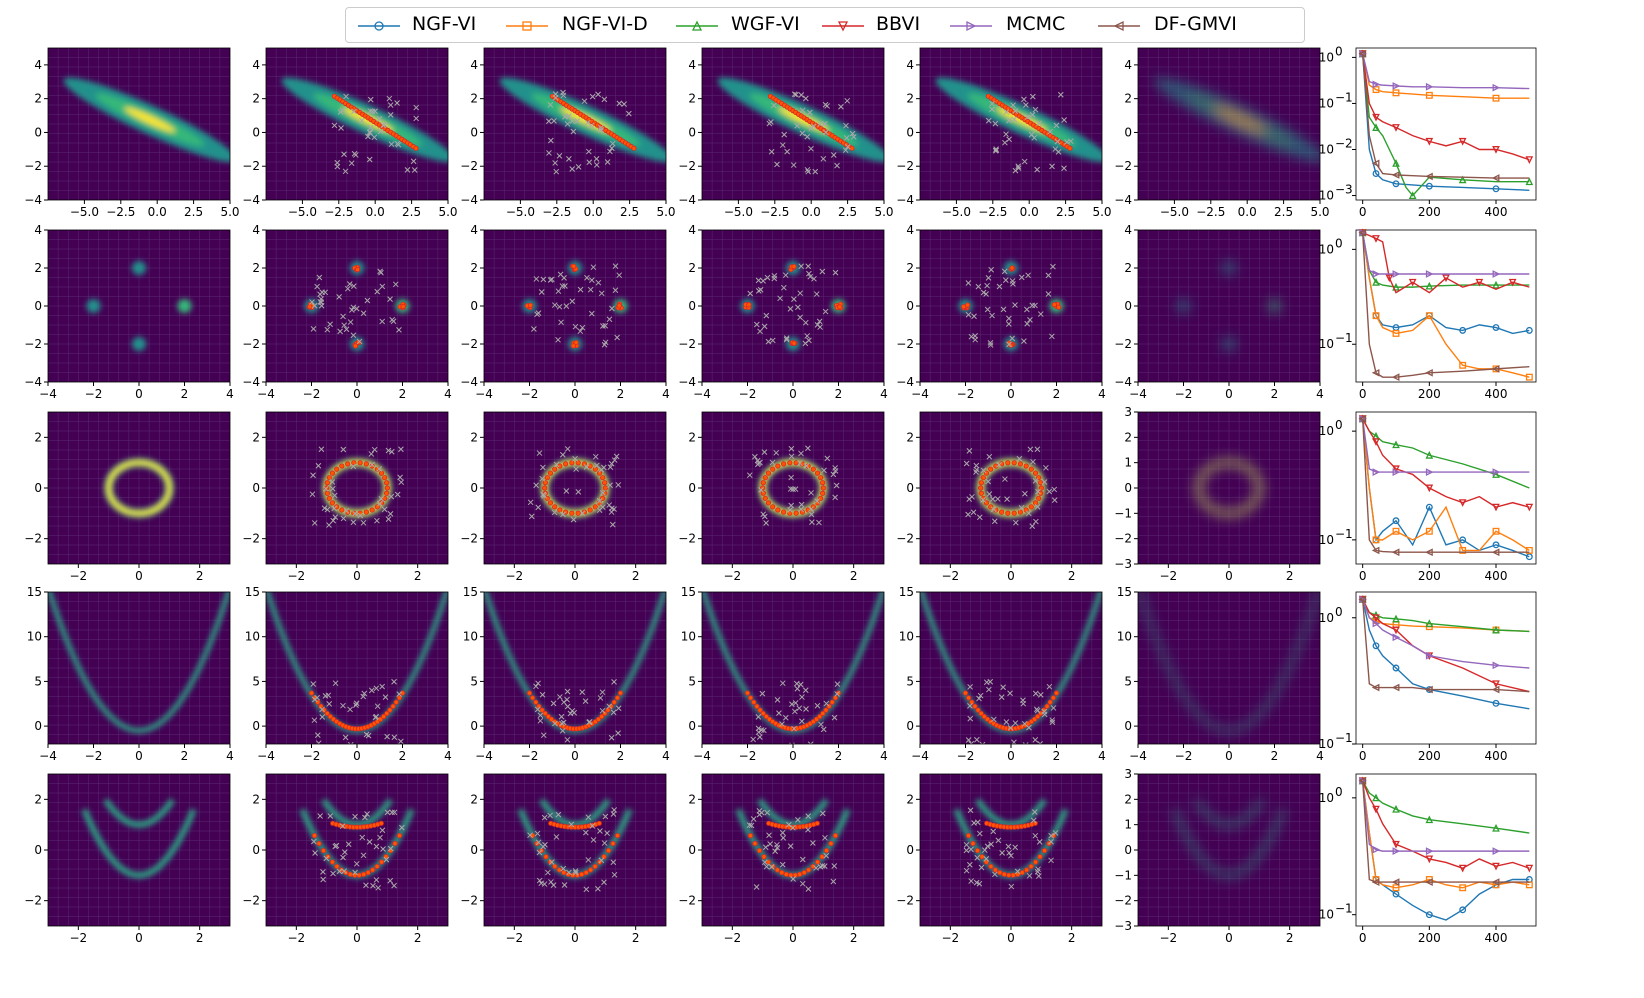  I want to click on y-tick-exponent: 0, so click(1339, 243).